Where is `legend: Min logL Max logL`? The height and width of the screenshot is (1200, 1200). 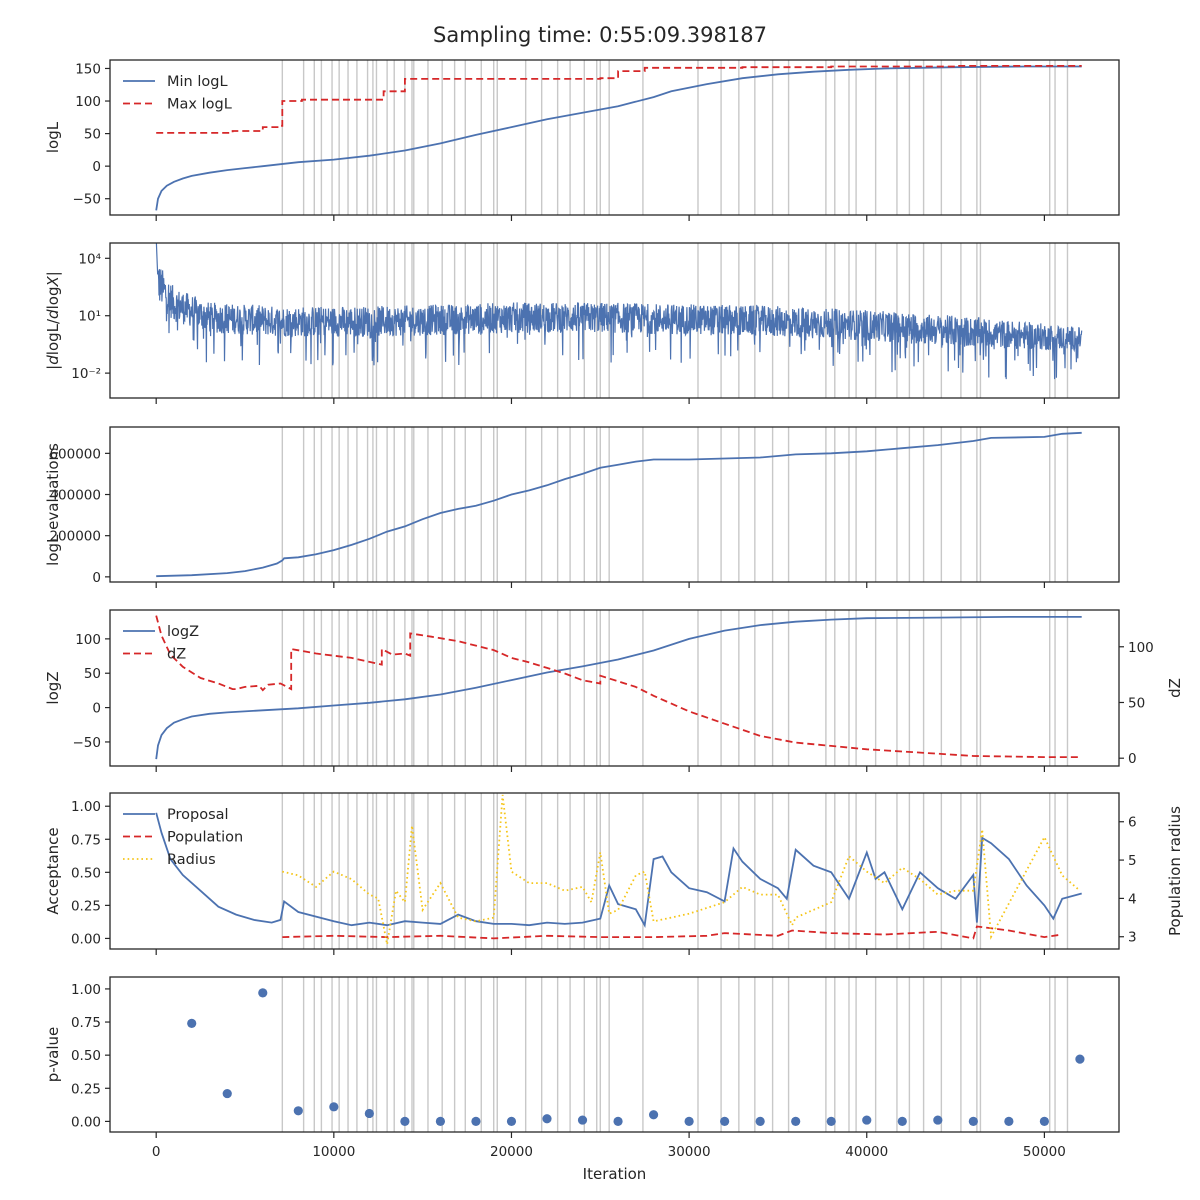
legend: Min logL Max logL is located at coordinates (177, 93).